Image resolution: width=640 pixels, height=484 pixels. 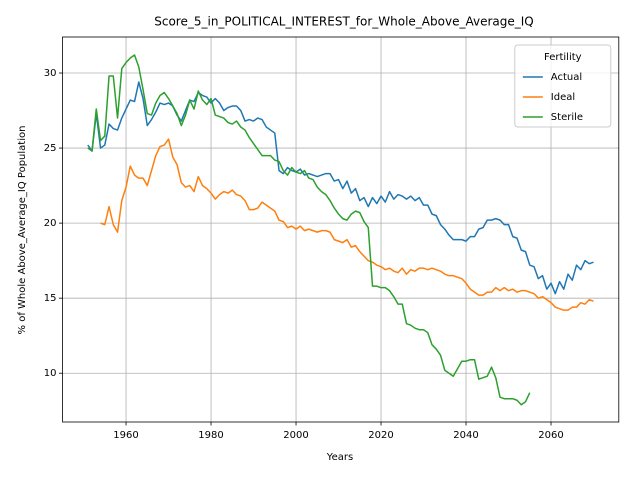 What do you see at coordinates (50, 298) in the screenshot?
I see `y-tick-label: 15` at bounding box center [50, 298].